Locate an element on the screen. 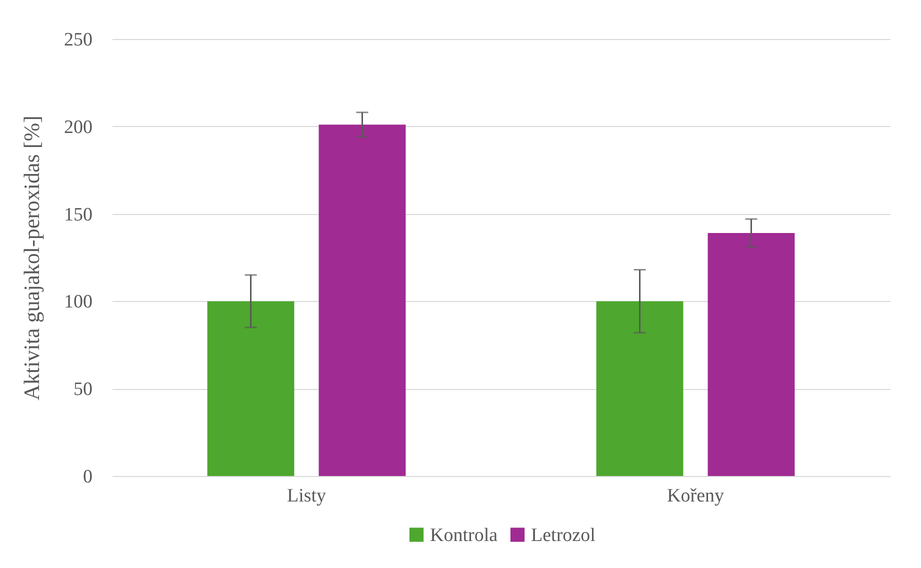 This screenshot has height=568, width=921. y-tick-label: 150 is located at coordinates (78, 215).